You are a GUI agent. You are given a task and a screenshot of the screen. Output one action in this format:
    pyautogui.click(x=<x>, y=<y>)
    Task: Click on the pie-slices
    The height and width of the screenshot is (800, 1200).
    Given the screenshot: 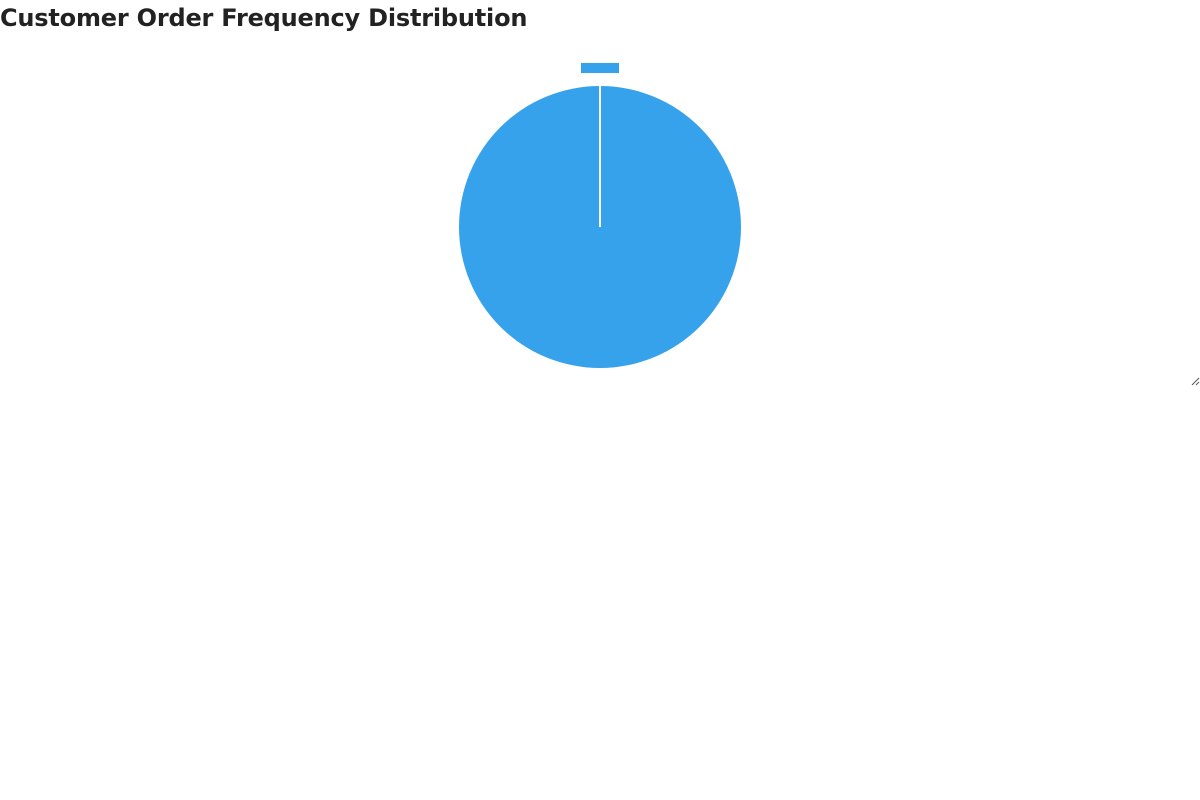 What is the action you would take?
    pyautogui.click(x=600, y=227)
    